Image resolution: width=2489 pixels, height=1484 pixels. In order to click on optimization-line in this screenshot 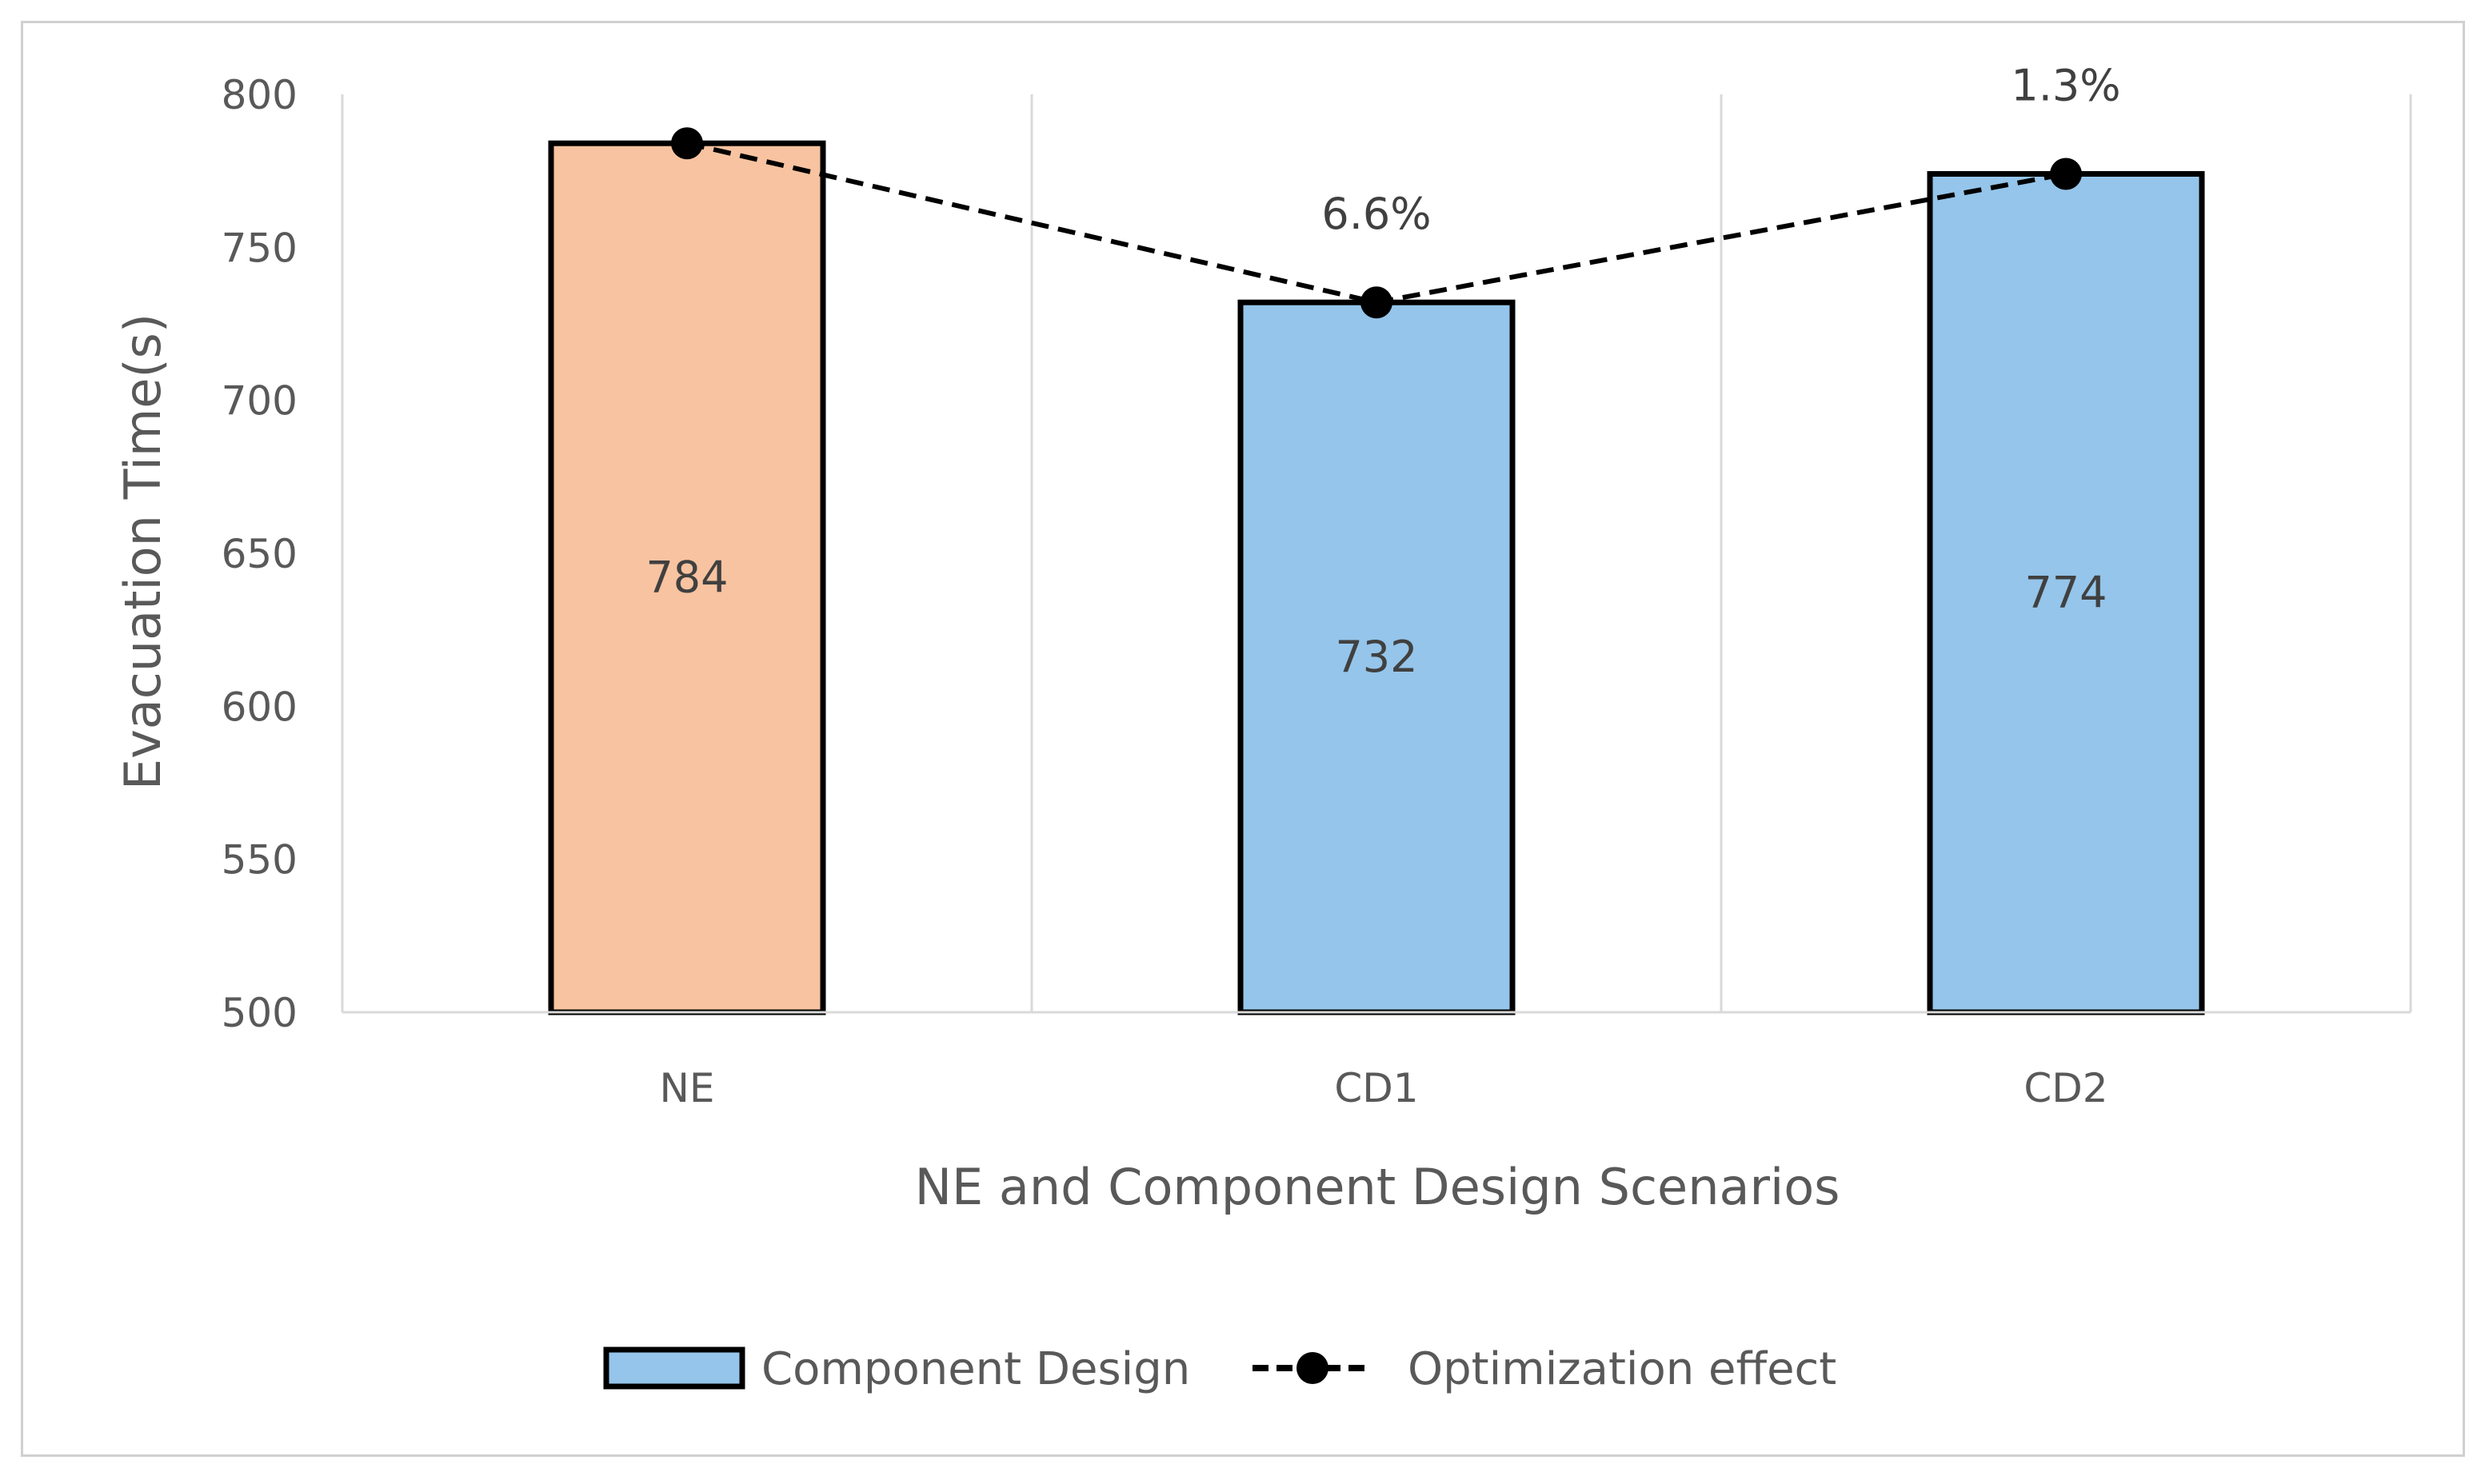, I will do `click(1376, 223)`.